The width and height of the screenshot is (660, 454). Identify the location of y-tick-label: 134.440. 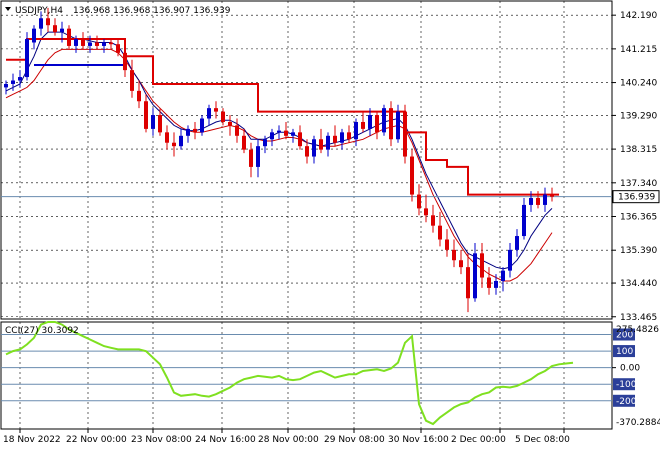
(638, 284).